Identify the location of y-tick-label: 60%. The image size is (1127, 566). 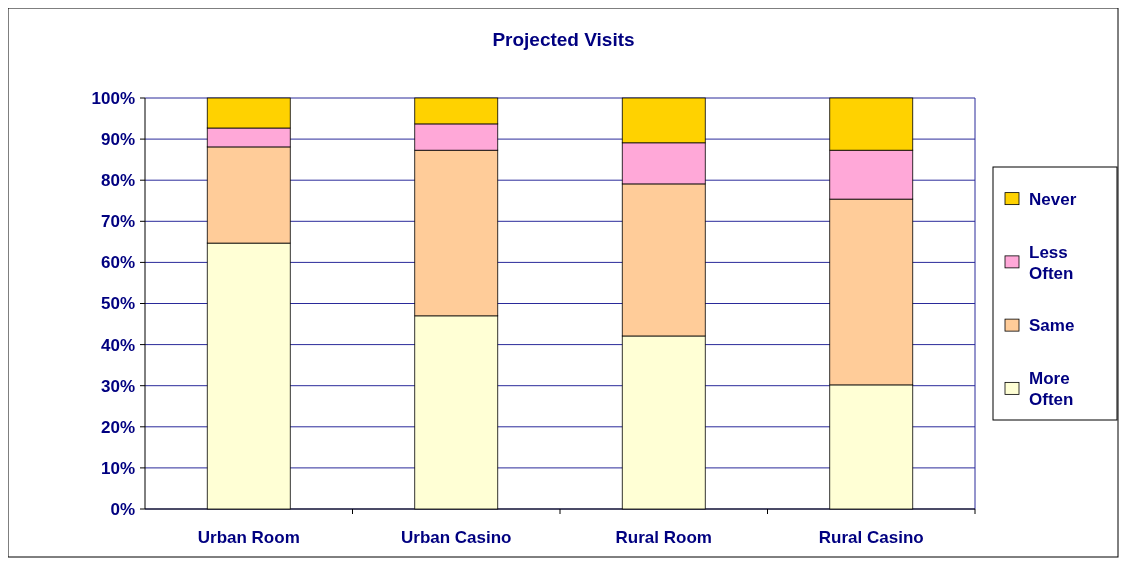
(117, 263).